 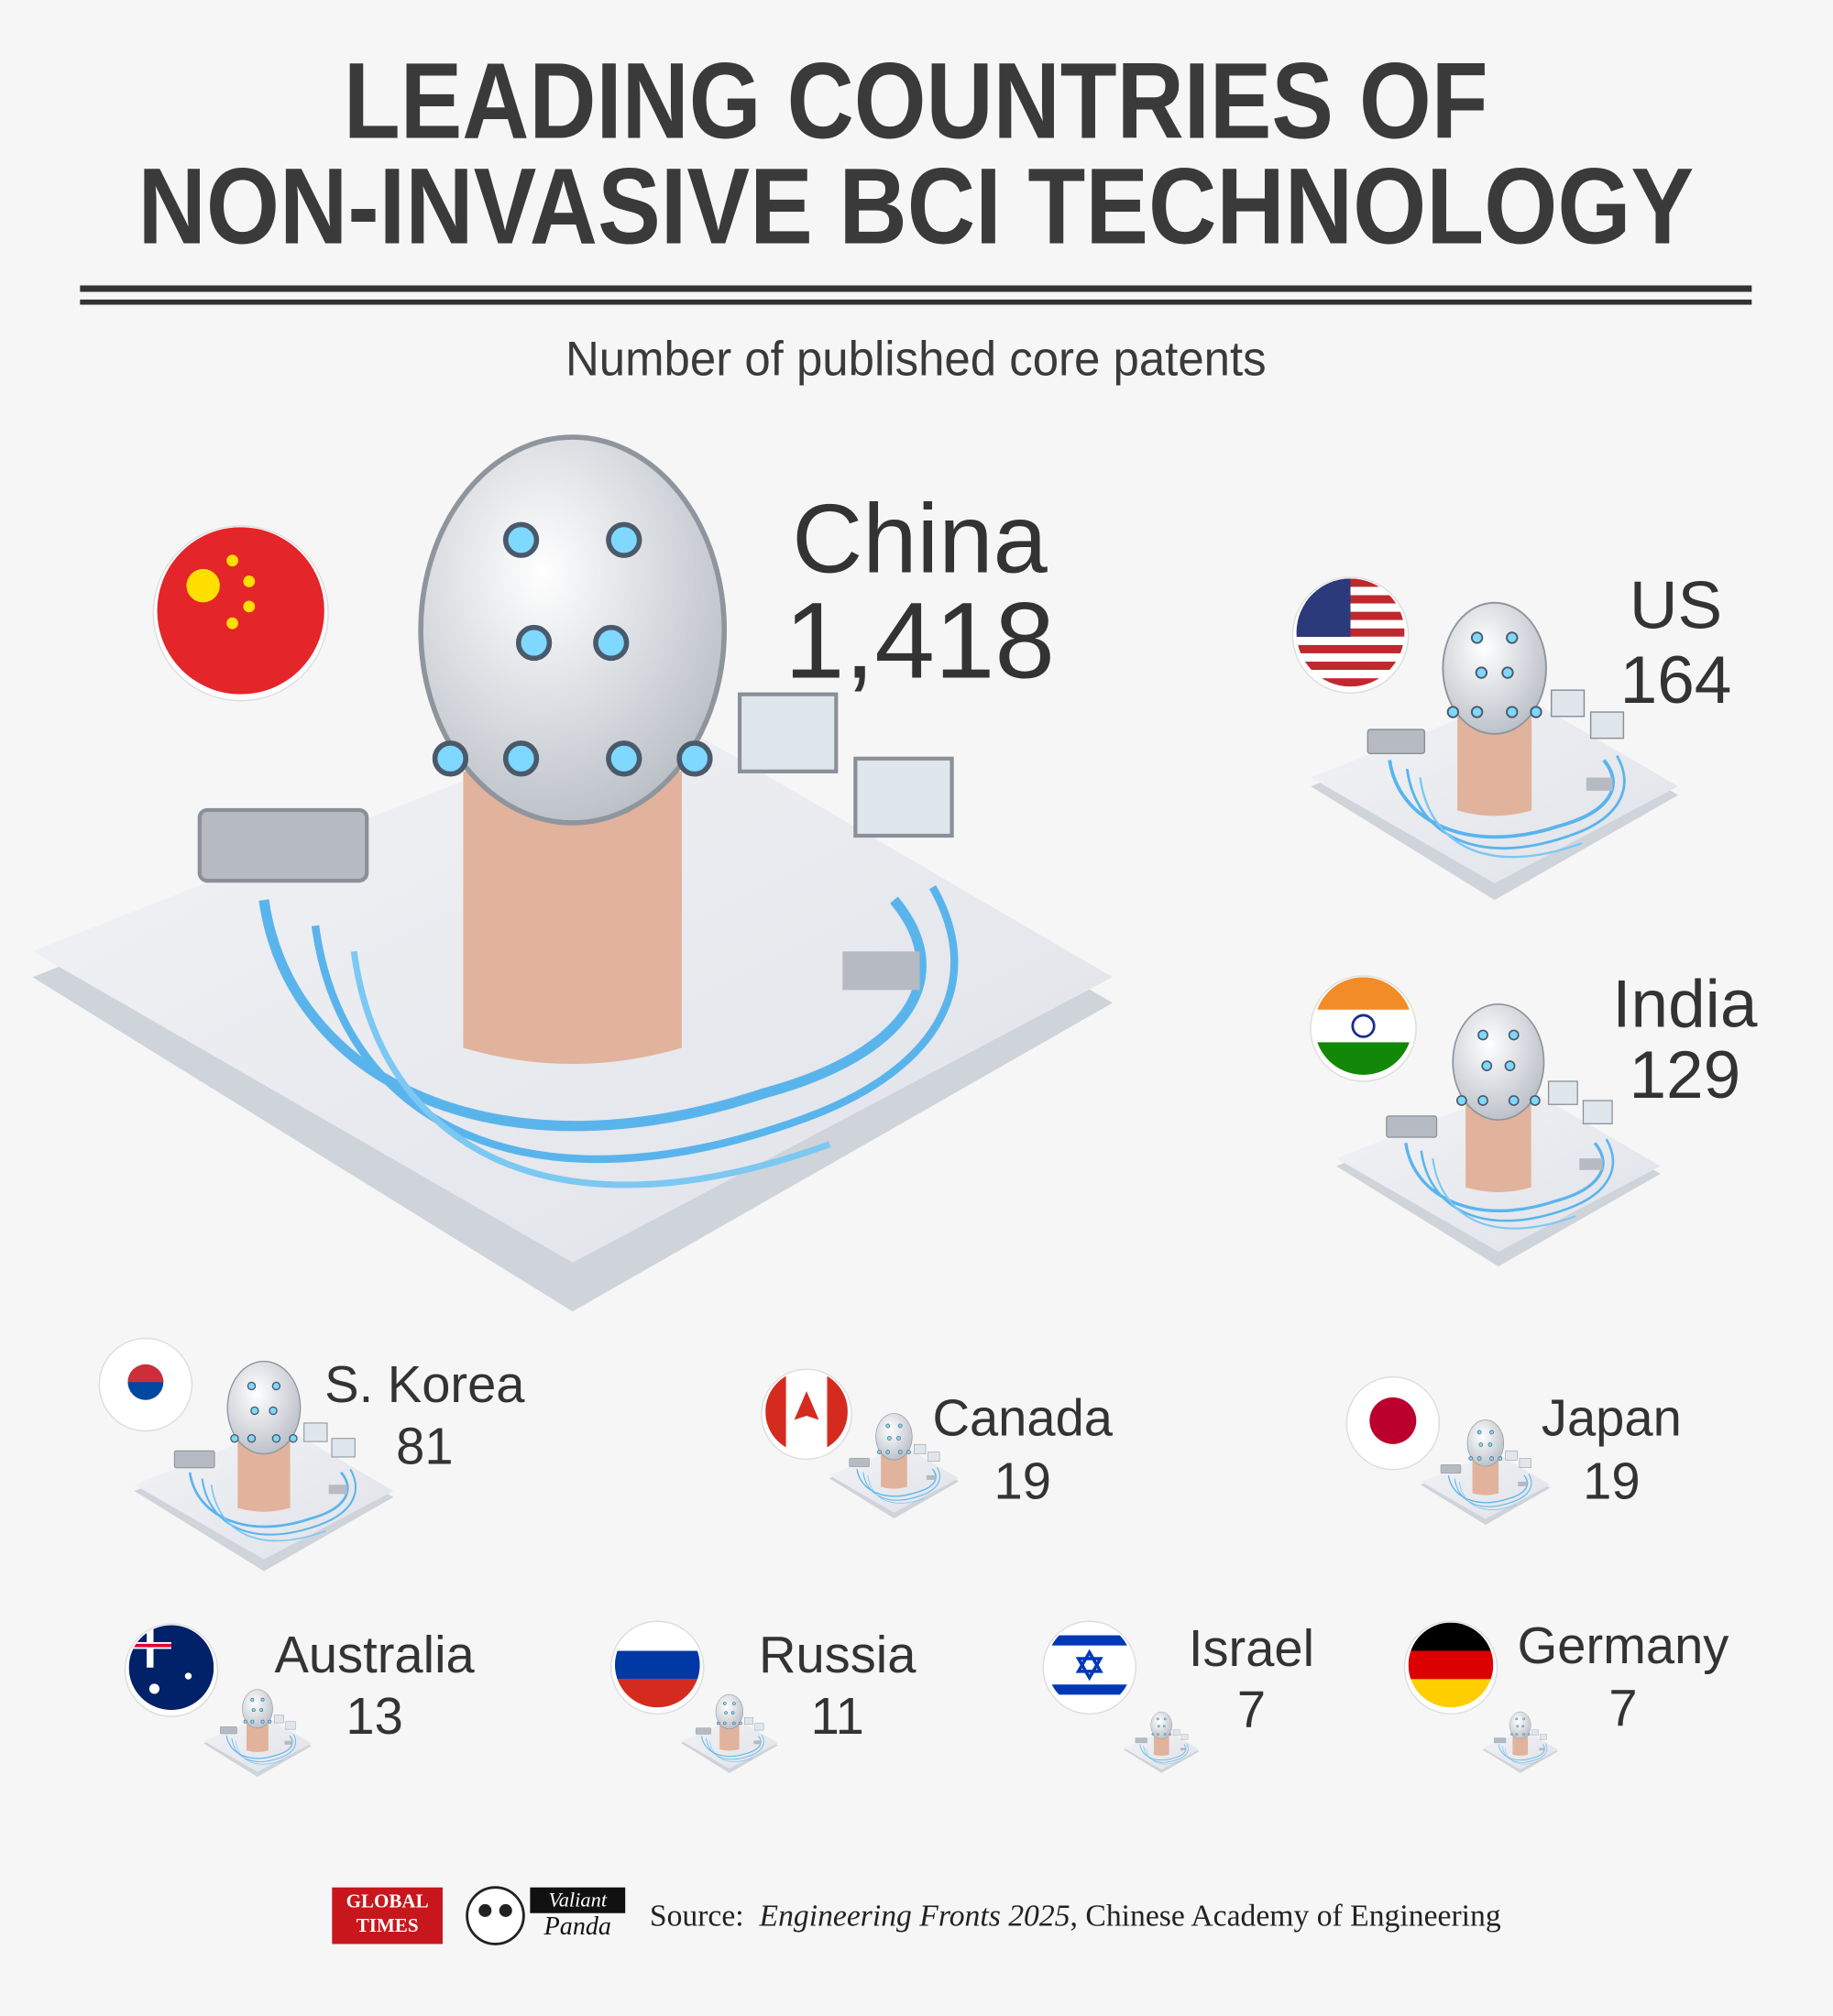 What do you see at coordinates (387, 1901) in the screenshot?
I see `logo-text: GLOBAL` at bounding box center [387, 1901].